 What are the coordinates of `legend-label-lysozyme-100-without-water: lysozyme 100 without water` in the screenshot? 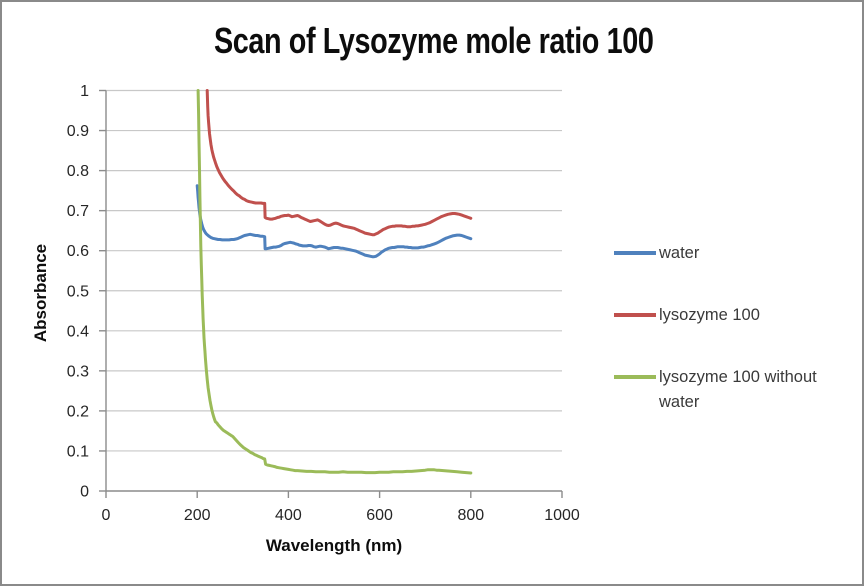 It's located at (738, 389).